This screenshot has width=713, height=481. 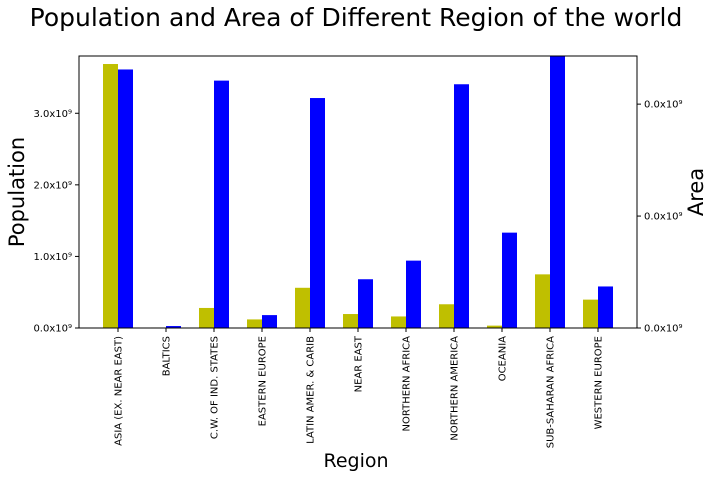 I want to click on x-tick-label: C.W. OF IND. STATES, so click(x=215, y=387).